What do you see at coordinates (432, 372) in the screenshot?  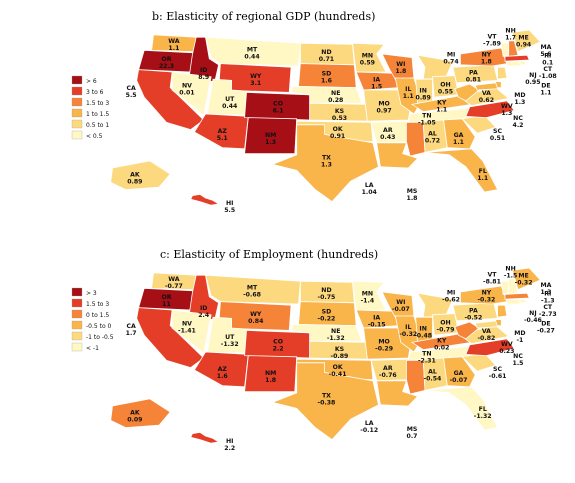 I see `state-abbr-al: AL` at bounding box center [432, 372].